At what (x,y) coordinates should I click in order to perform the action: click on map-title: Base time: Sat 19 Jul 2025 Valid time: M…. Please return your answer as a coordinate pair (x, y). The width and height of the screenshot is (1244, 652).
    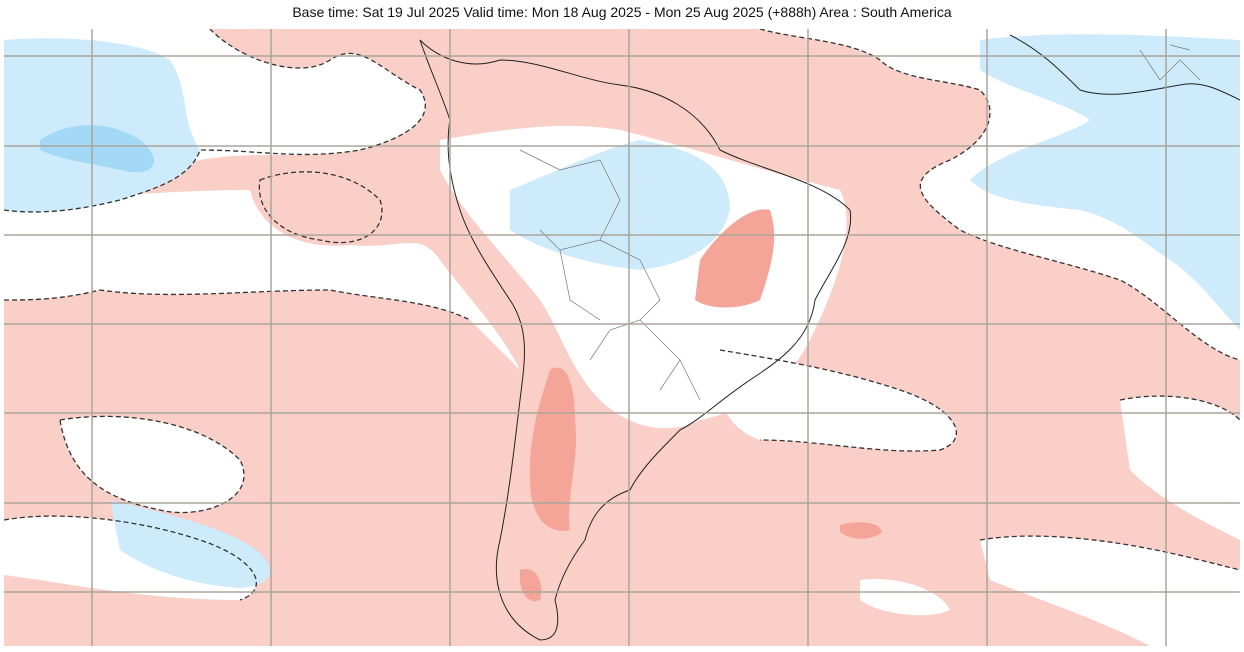
    Looking at the image, I should click on (622, 12).